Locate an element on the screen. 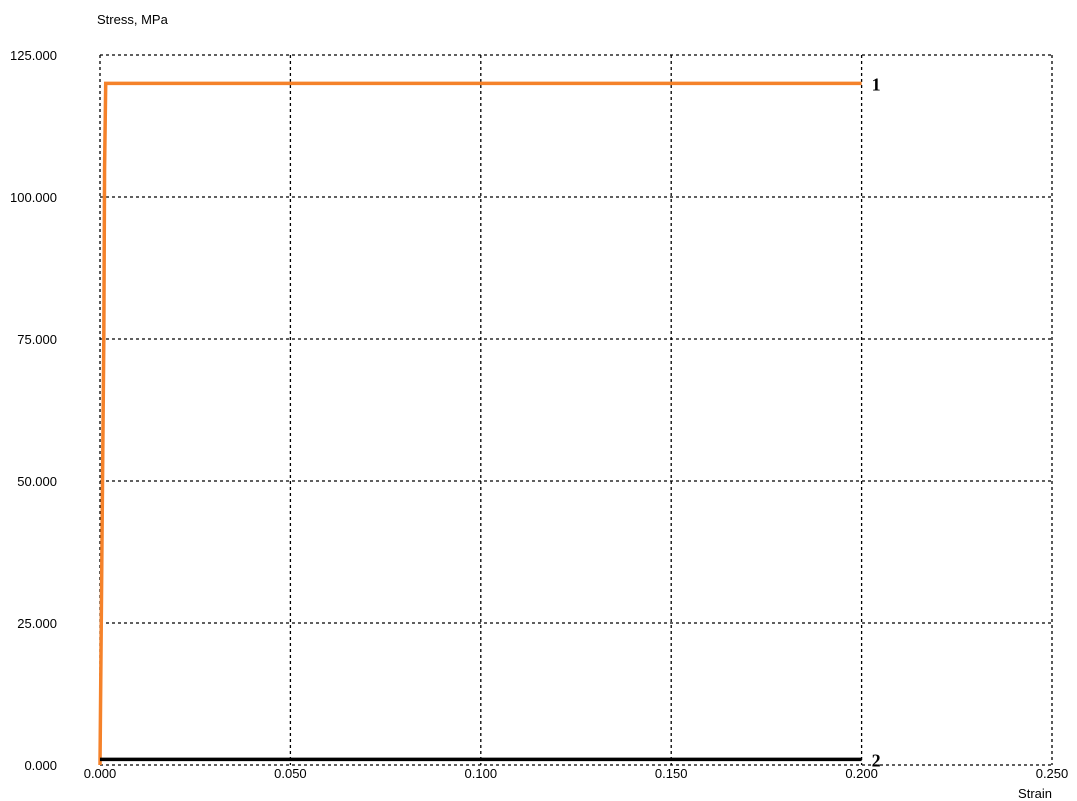 Image resolution: width=1077 pixels, height=801 pixels. y-tick-label: 125.000 is located at coordinates (33, 55).